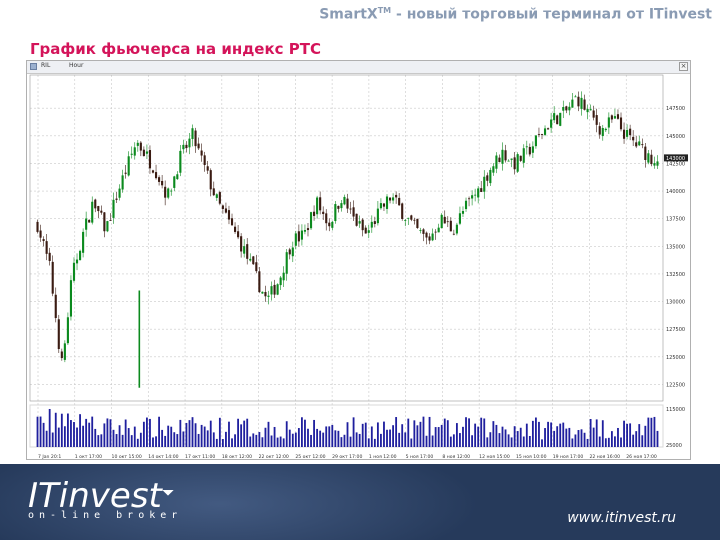 The width and height of the screenshot is (720, 540). What do you see at coordinates (358, 67) in the screenshot?
I see `window-titlebar: RIL Hour ×` at bounding box center [358, 67].